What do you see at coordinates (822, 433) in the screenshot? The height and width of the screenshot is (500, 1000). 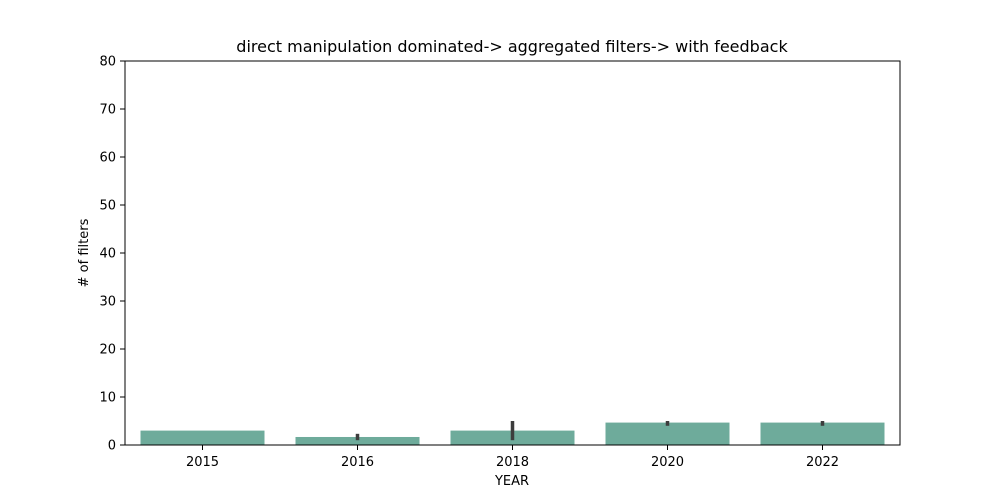 I see `bar-2022` at bounding box center [822, 433].